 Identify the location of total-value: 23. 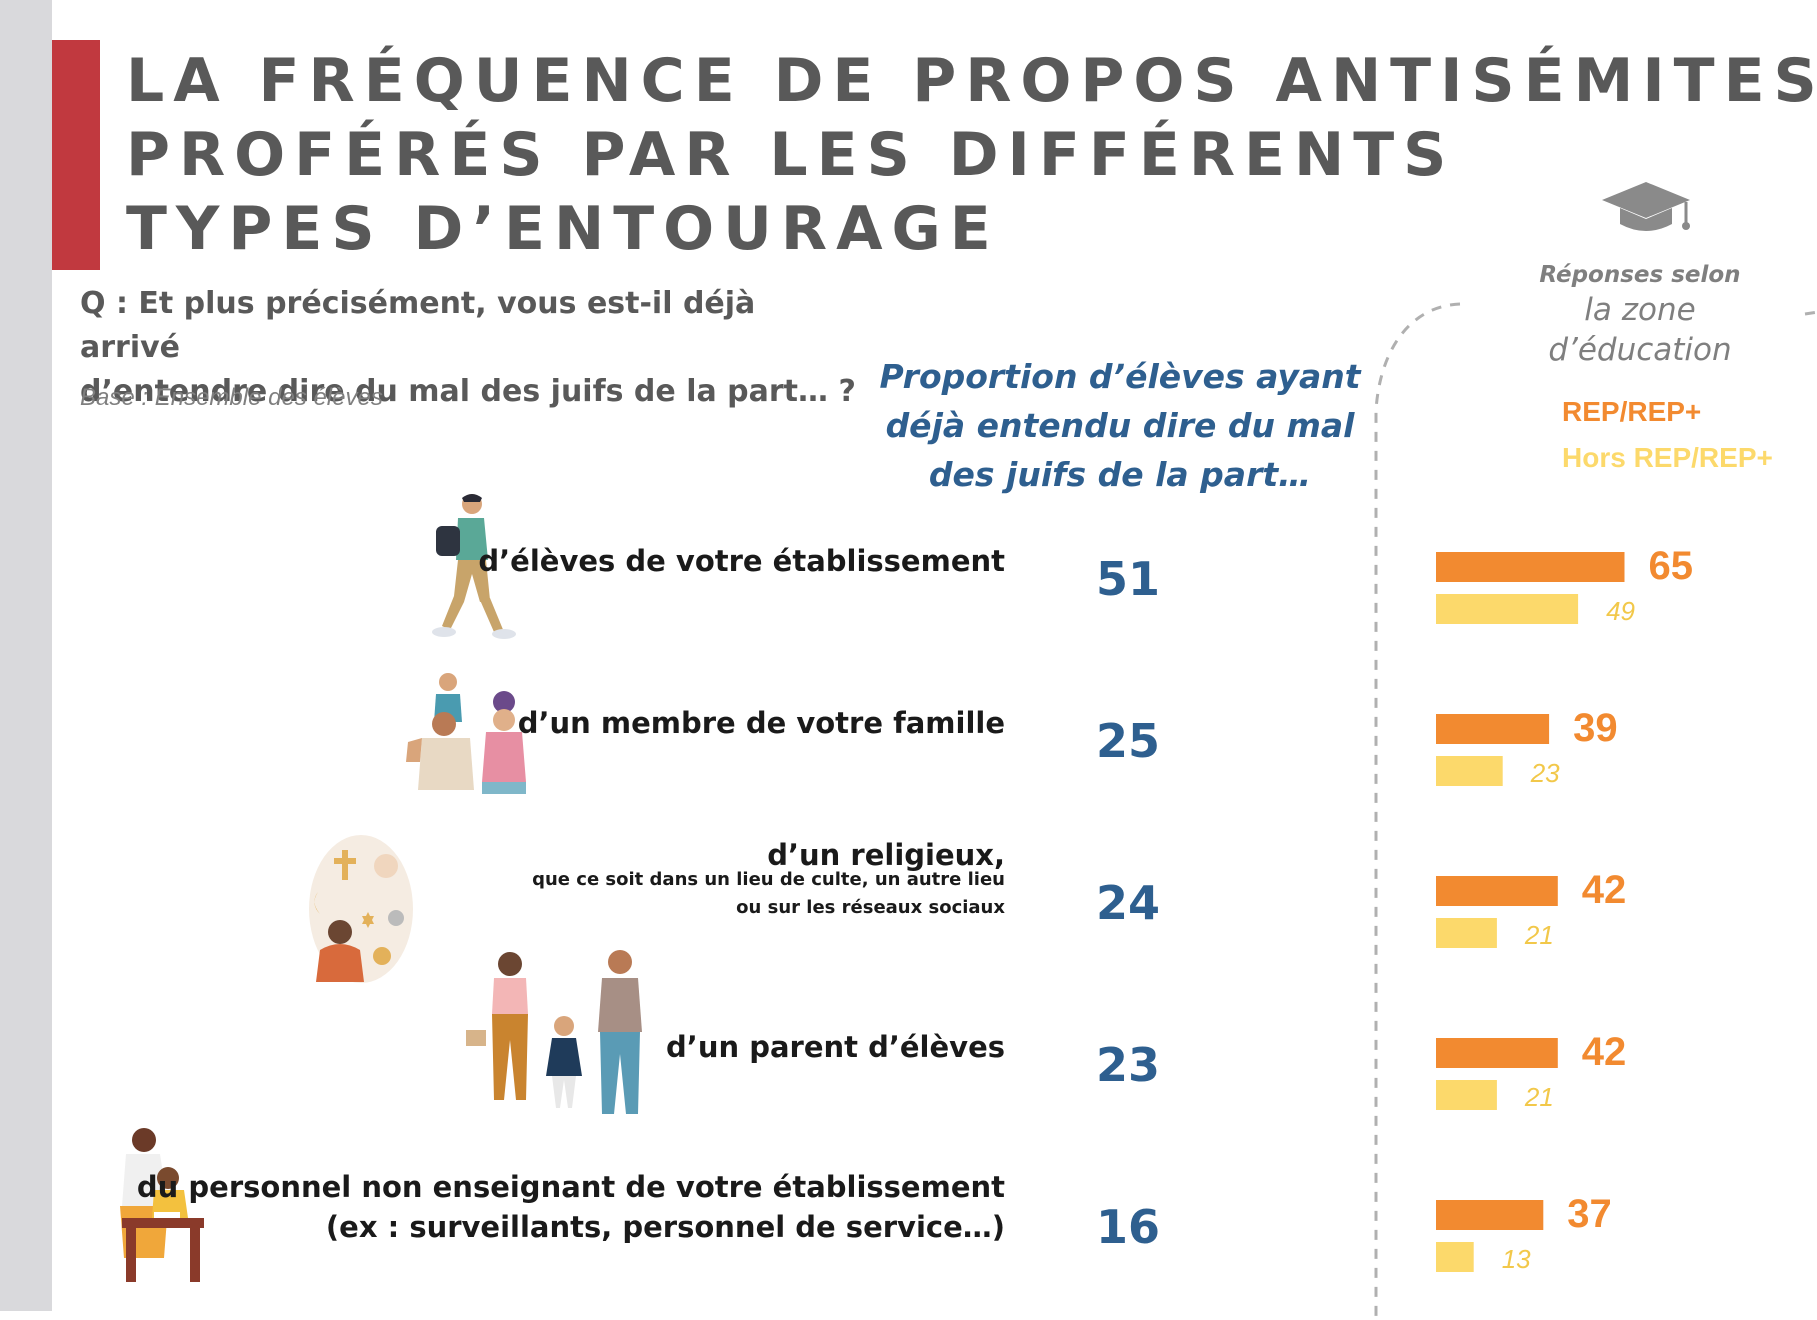
(1127, 1065).